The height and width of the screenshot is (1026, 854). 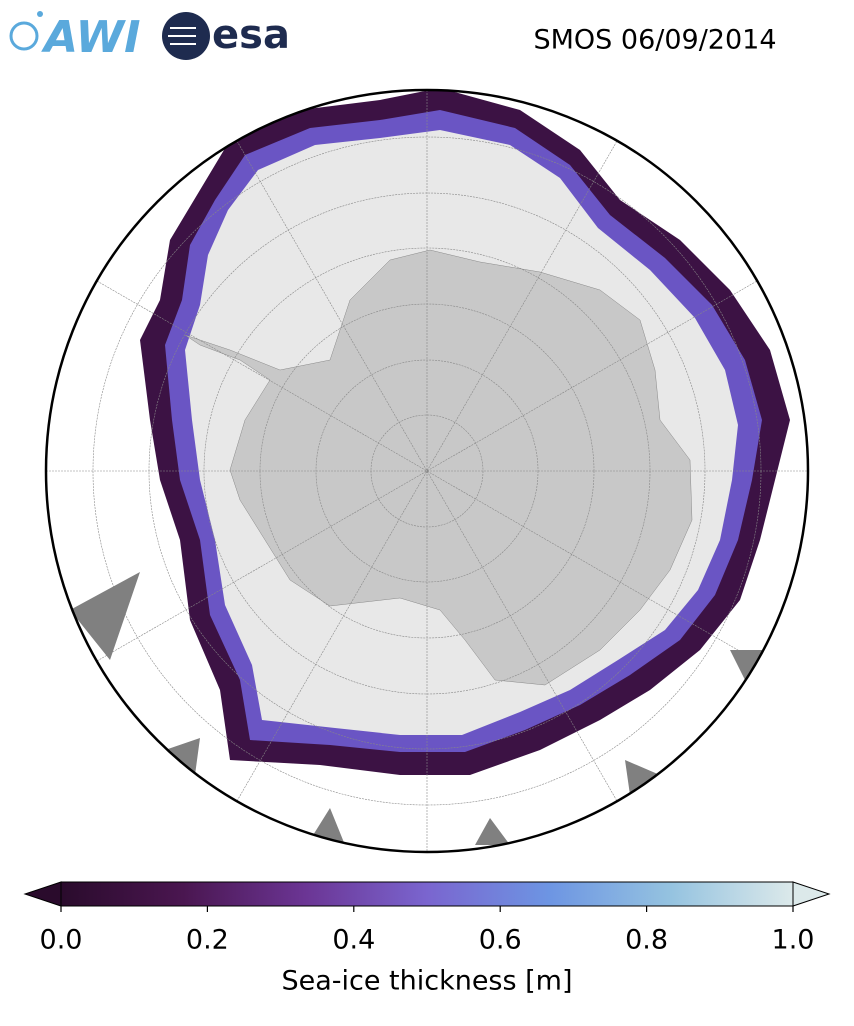 What do you see at coordinates (42, 894) in the screenshot?
I see `colorbar-extend-low` at bounding box center [42, 894].